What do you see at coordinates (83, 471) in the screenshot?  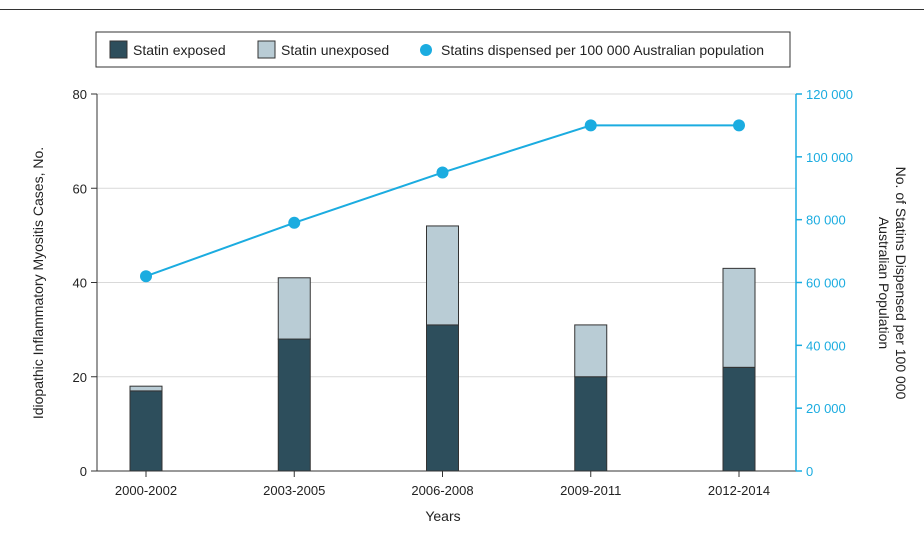 I see `y-tick-label: 0` at bounding box center [83, 471].